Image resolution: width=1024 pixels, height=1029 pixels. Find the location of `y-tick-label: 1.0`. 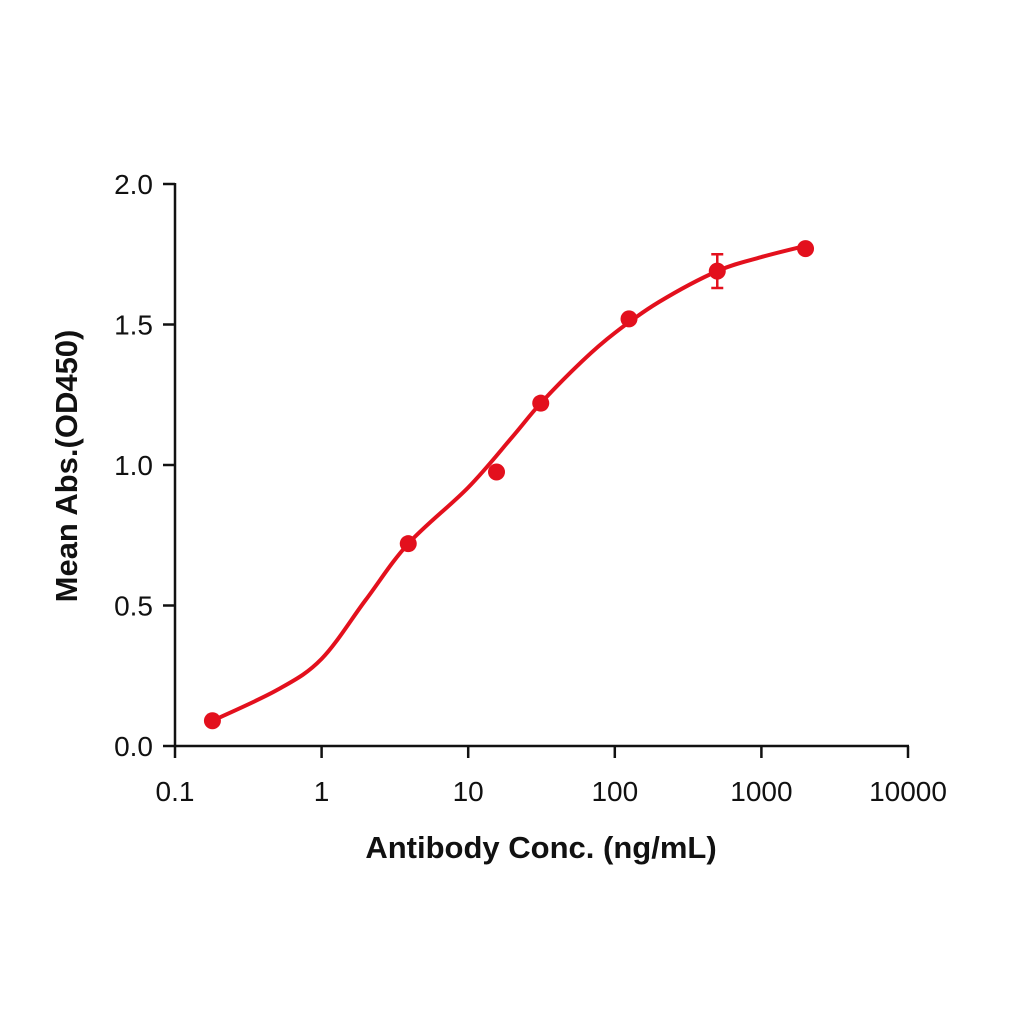

y-tick-label: 1.0 is located at coordinates (133, 465).